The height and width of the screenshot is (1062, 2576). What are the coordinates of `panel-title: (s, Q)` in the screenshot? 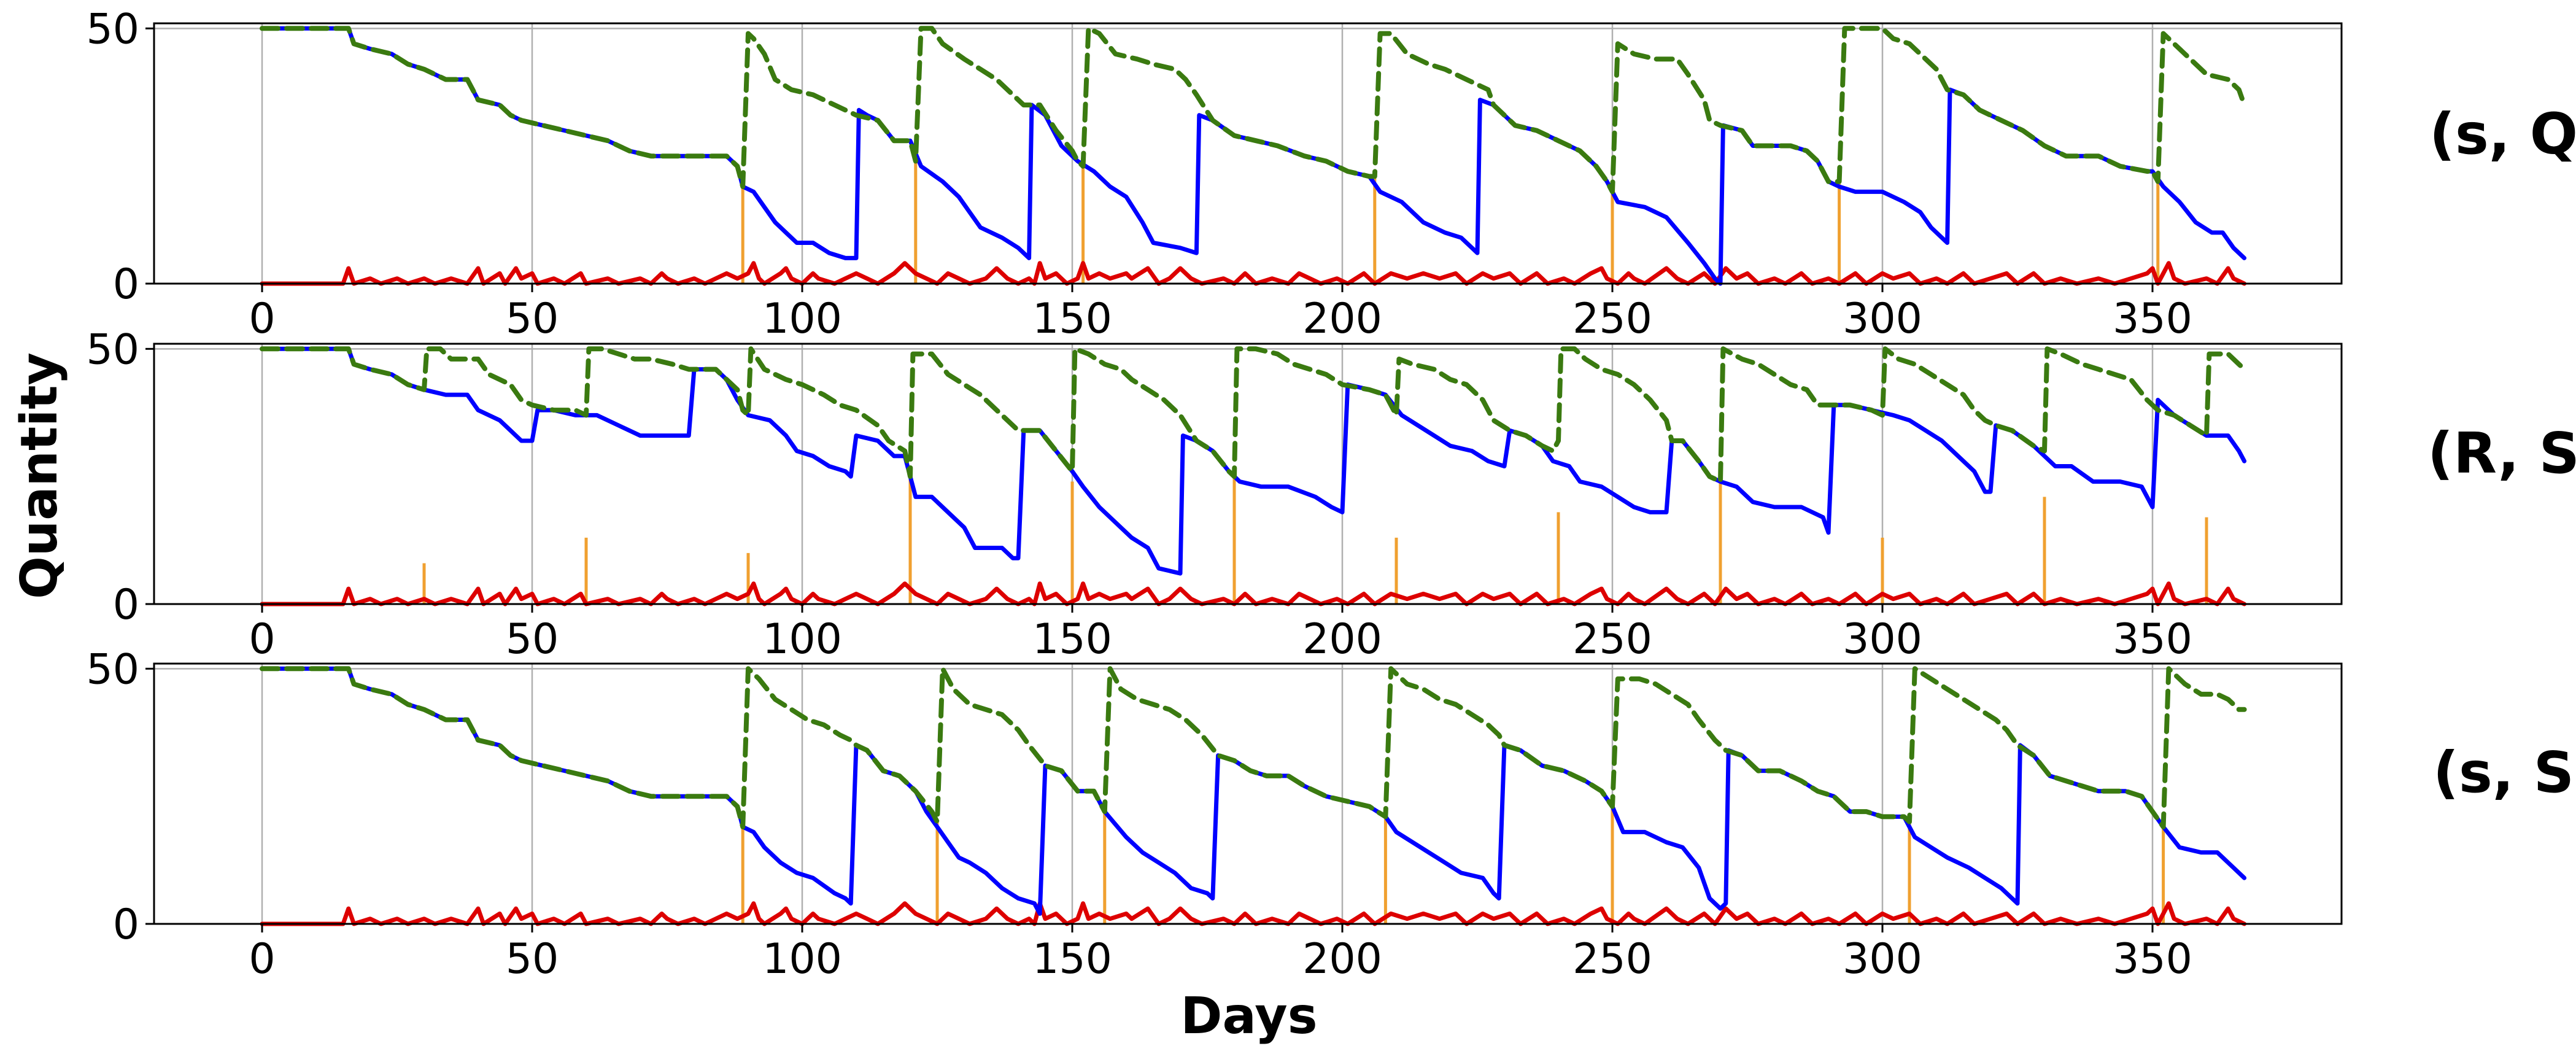 It's located at (2502, 134).